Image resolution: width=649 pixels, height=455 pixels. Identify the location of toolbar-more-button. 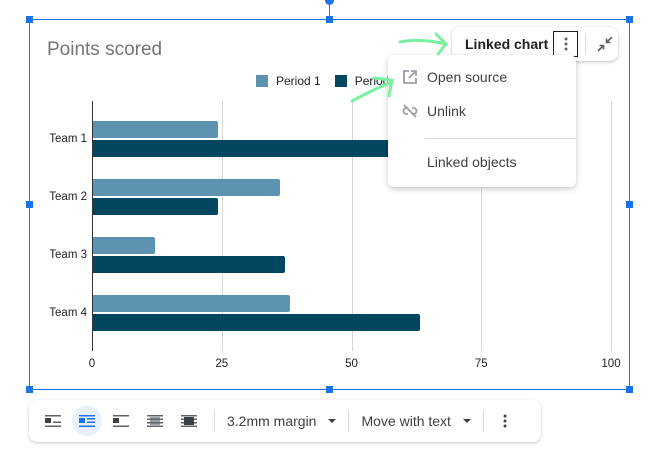
(505, 421).